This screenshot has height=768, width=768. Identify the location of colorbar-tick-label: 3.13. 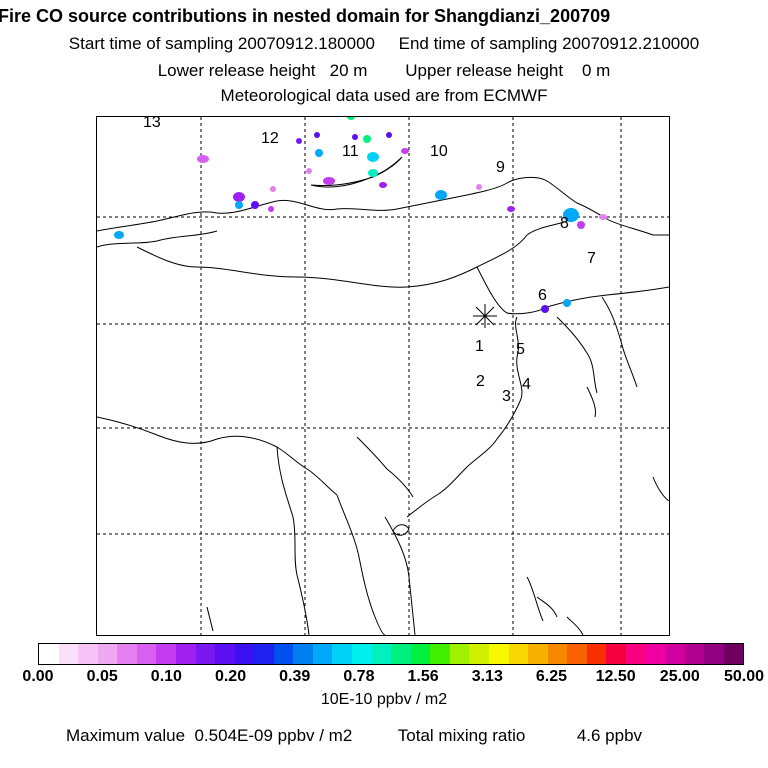
(487, 676).